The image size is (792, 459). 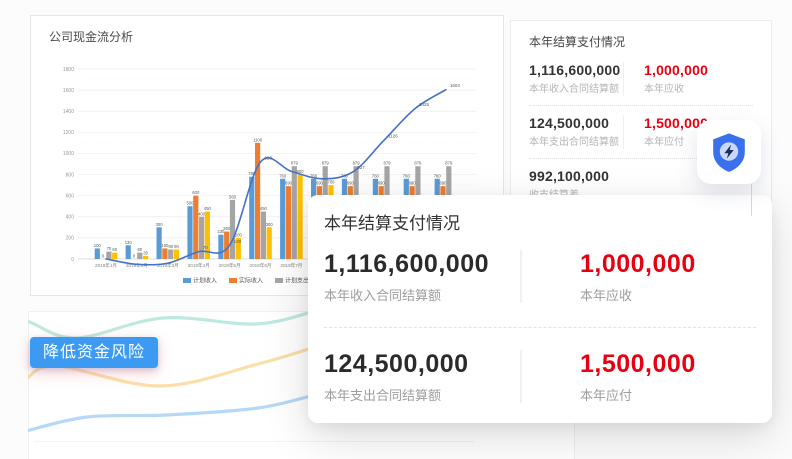 What do you see at coordinates (540, 276) in the screenshot?
I see `popup-row-income: 1,116,600,000 本年收入合同结算额 1,000,000 本年应收` at bounding box center [540, 276].